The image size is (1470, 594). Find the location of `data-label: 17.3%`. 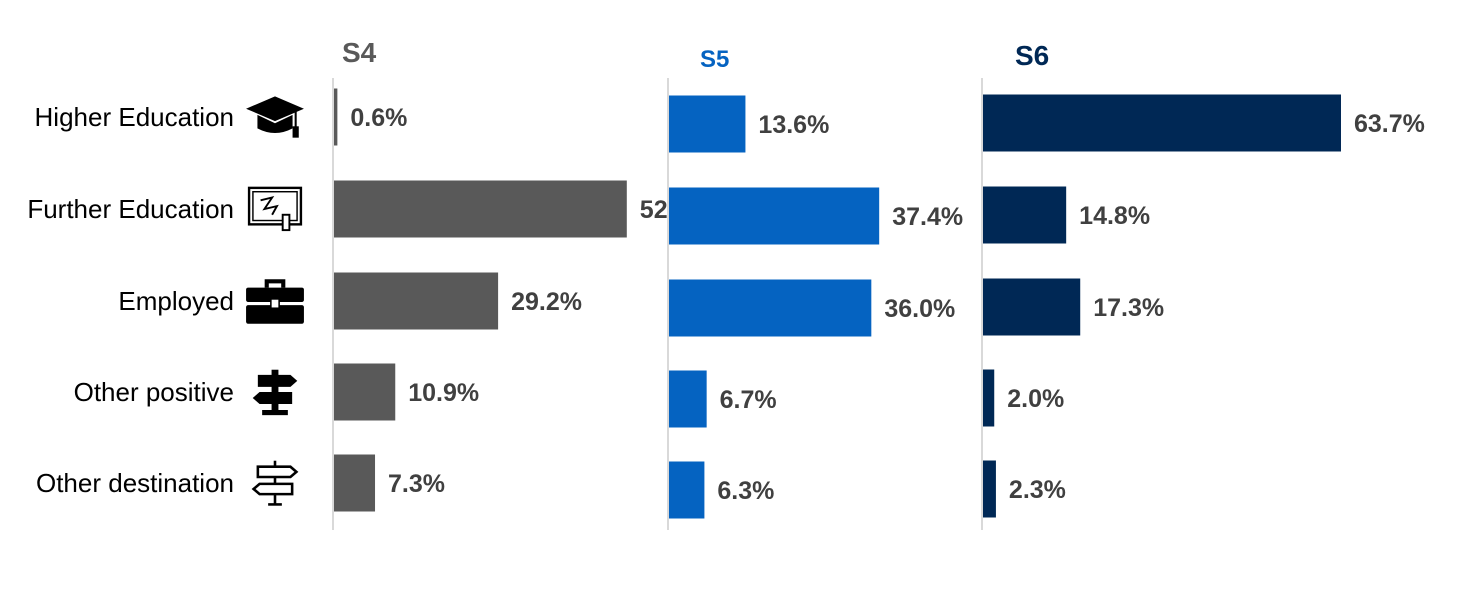

data-label: 17.3% is located at coordinates (1128, 308).